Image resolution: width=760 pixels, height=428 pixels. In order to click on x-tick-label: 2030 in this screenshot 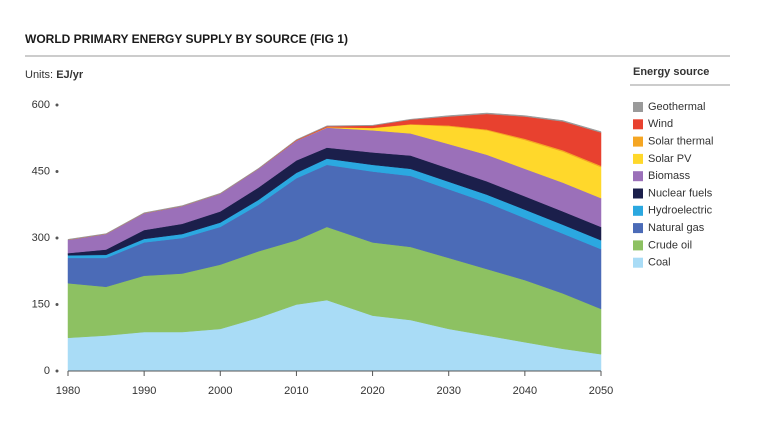, I will do `click(448, 391)`.